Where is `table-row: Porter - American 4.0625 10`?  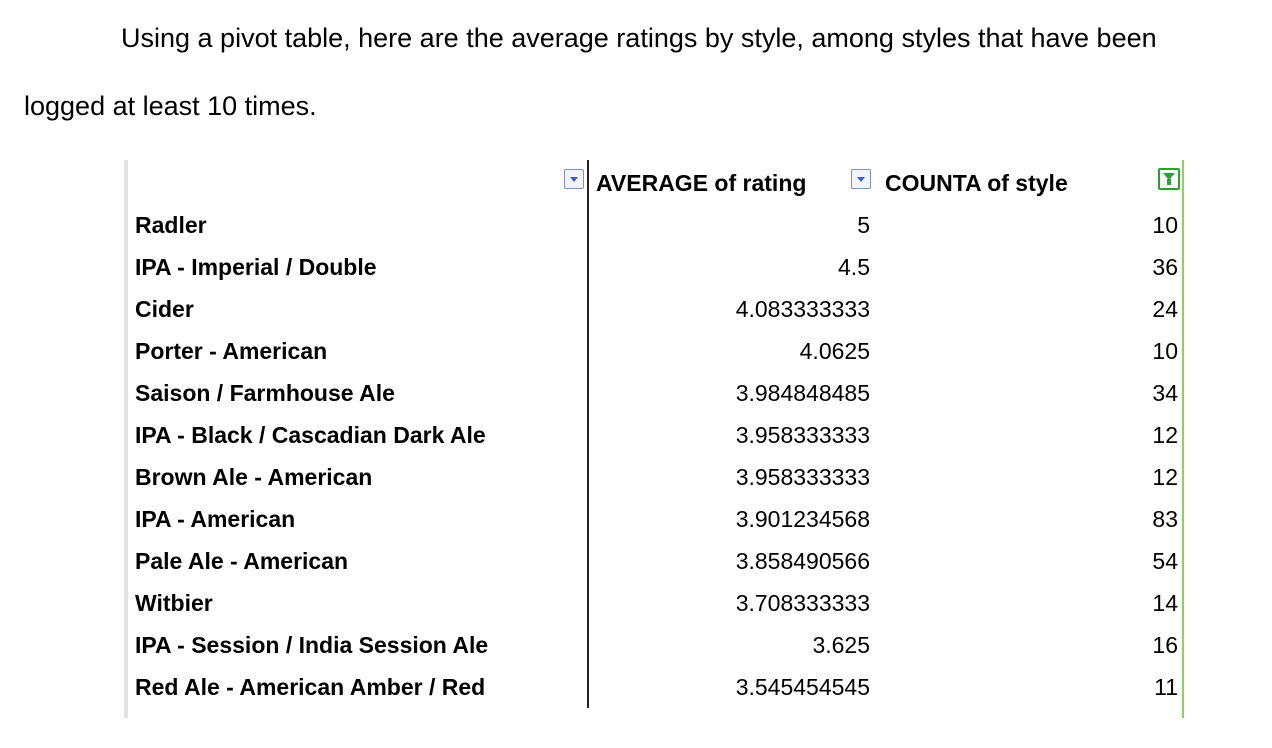 table-row: Porter - American 4.0625 10 is located at coordinates (655, 351).